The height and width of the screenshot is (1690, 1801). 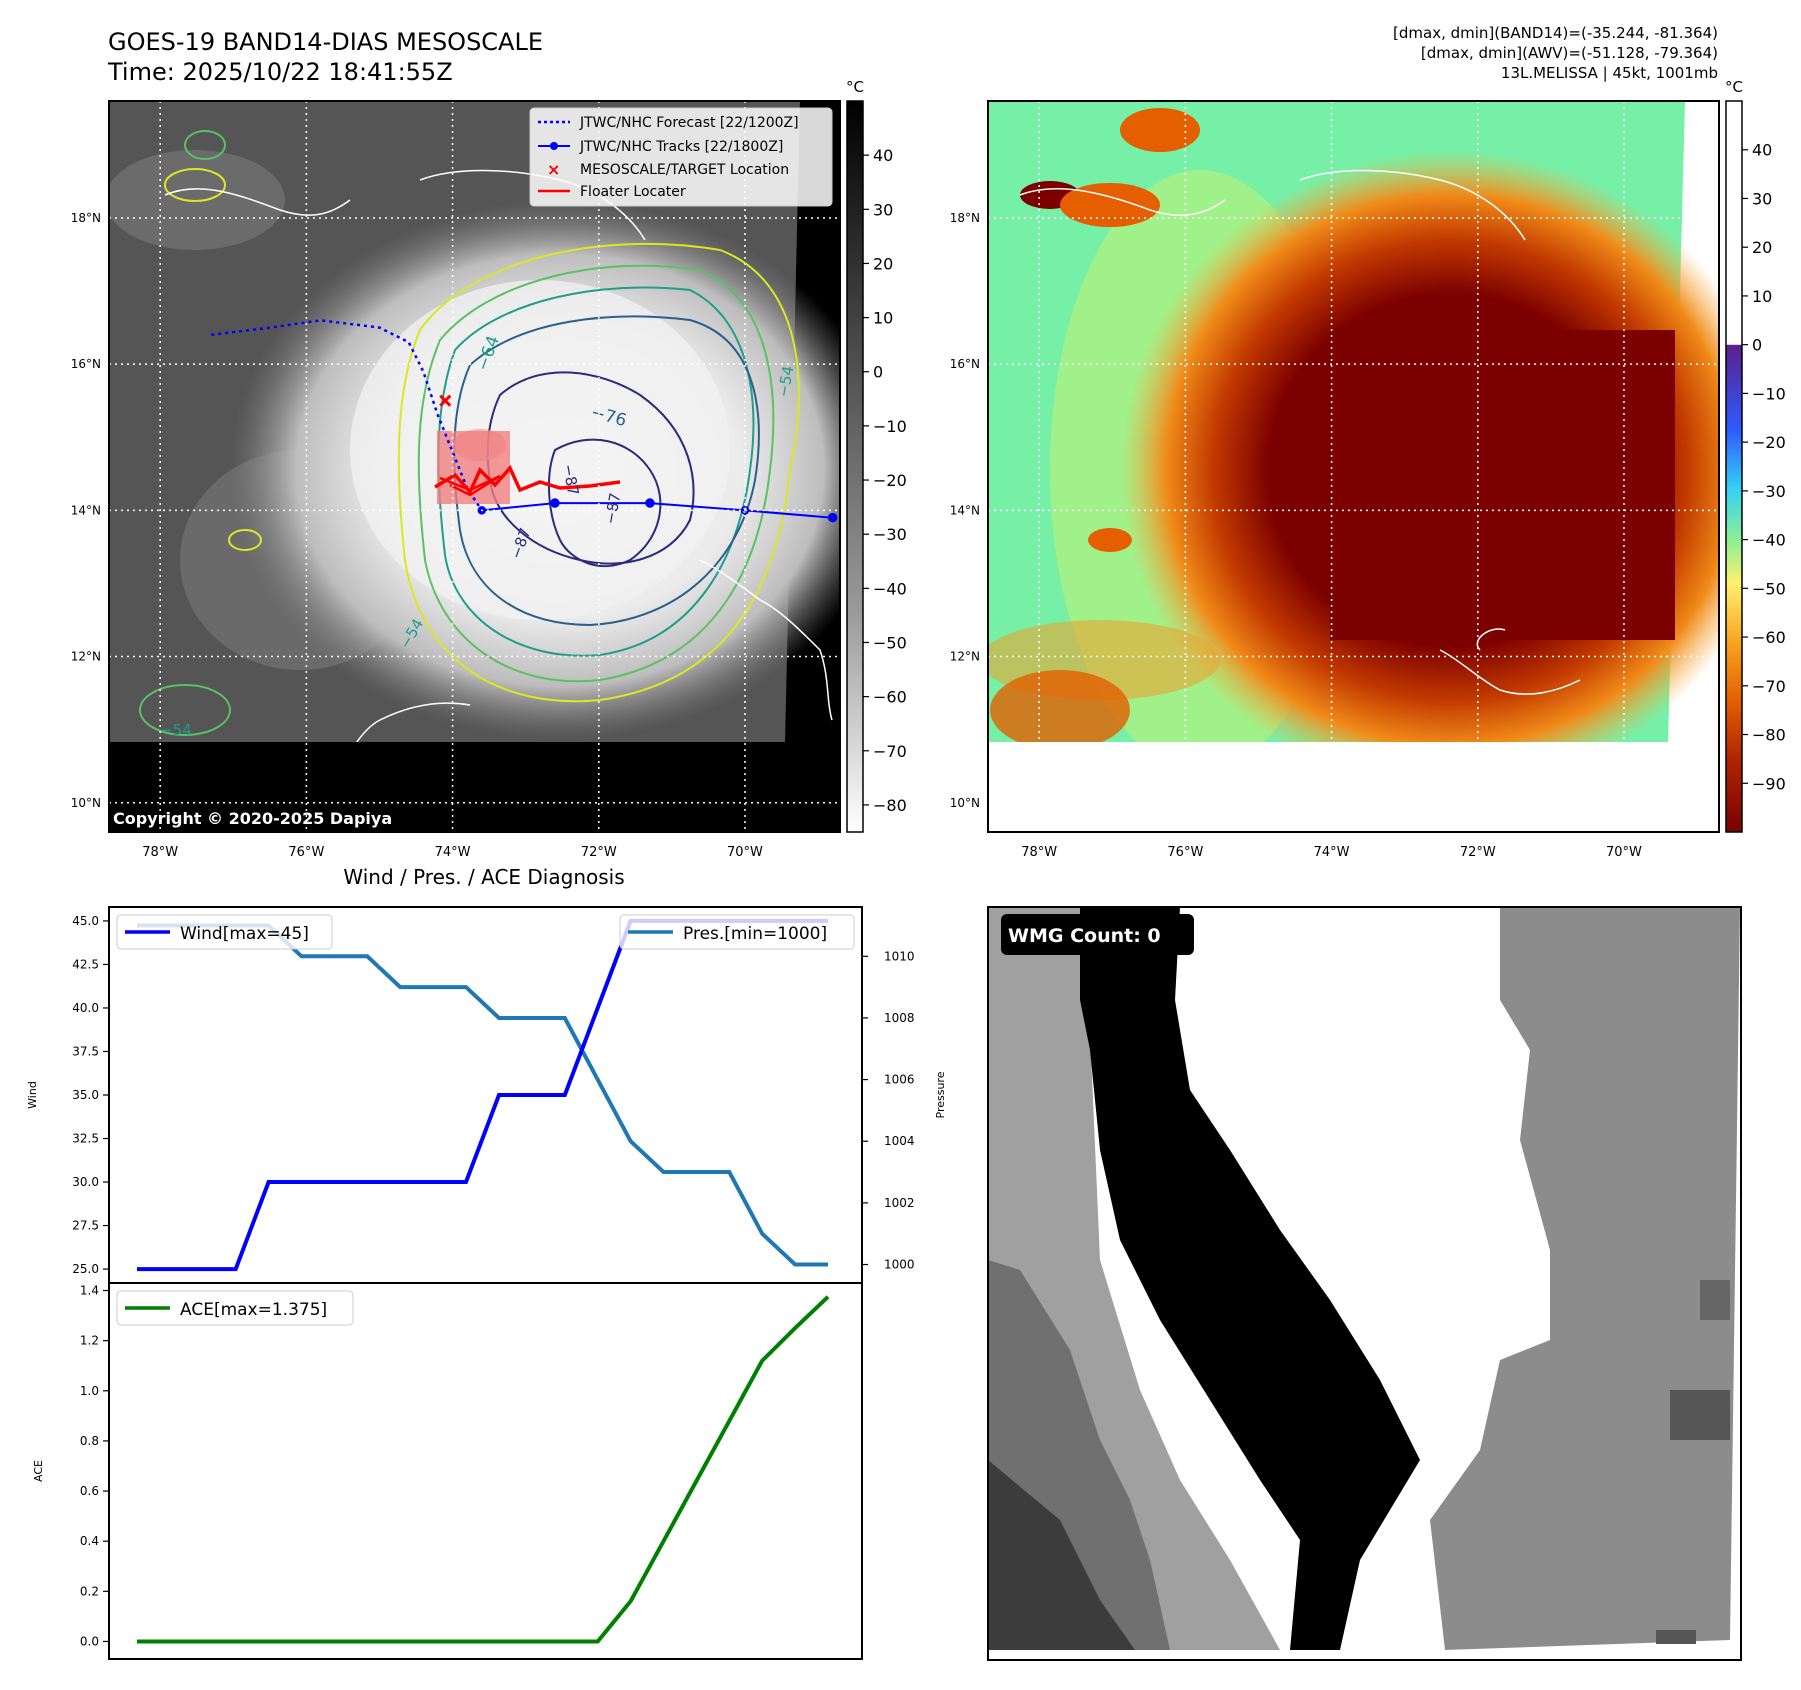 What do you see at coordinates (527, 480) in the screenshot?
I see `floater-locater-line` at bounding box center [527, 480].